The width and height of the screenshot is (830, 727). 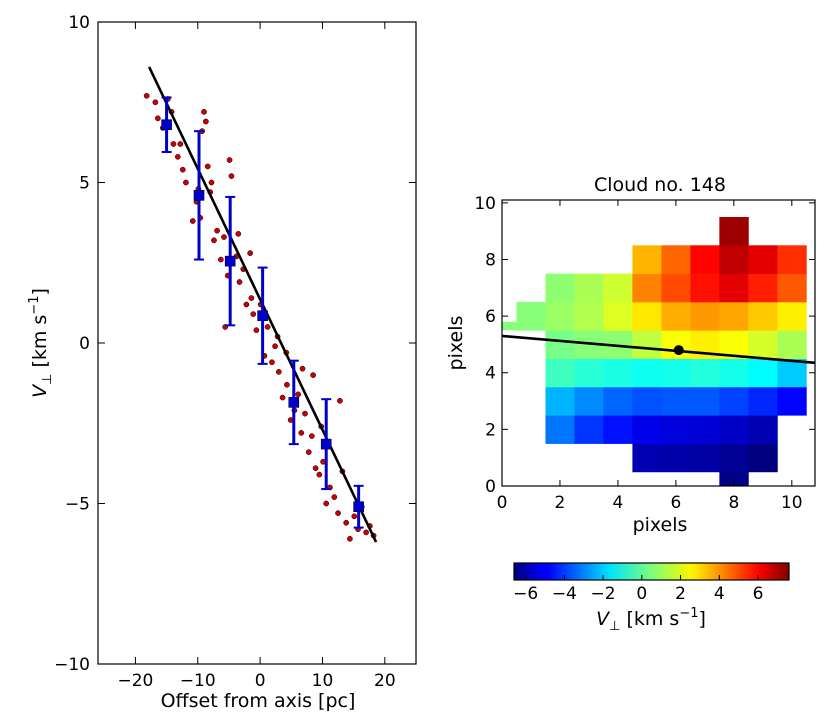 What do you see at coordinates (603, 594) in the screenshot?
I see `colorbar-tick-label: −2` at bounding box center [603, 594].